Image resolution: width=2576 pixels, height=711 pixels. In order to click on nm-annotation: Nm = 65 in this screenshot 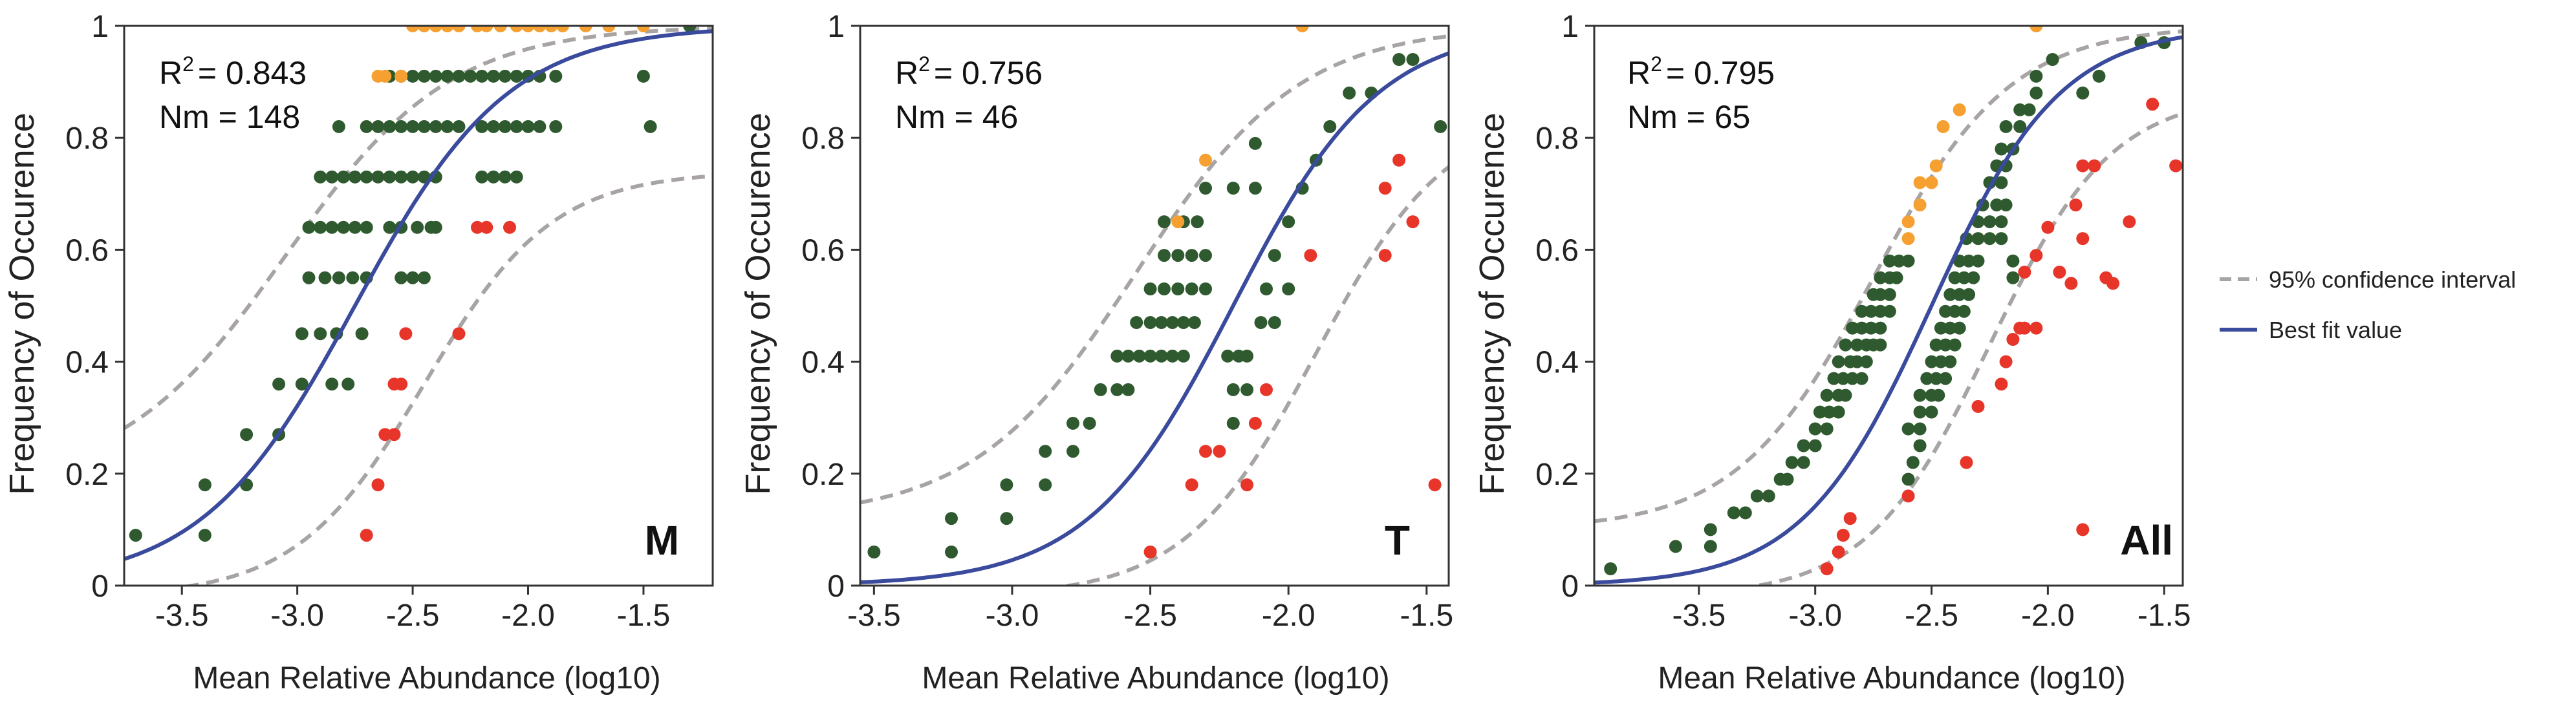, I will do `click(1688, 117)`.